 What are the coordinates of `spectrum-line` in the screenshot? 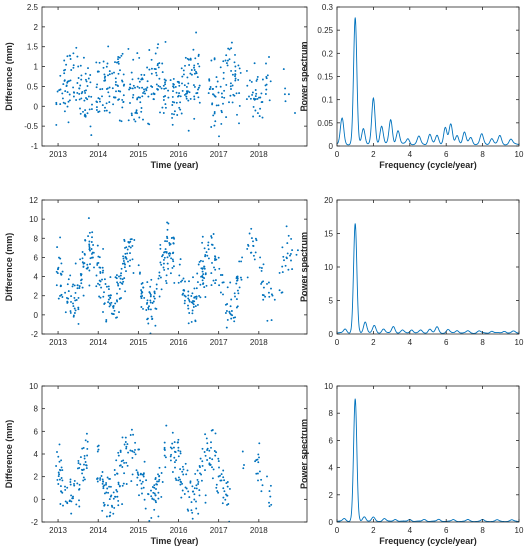 It's located at (428, 278).